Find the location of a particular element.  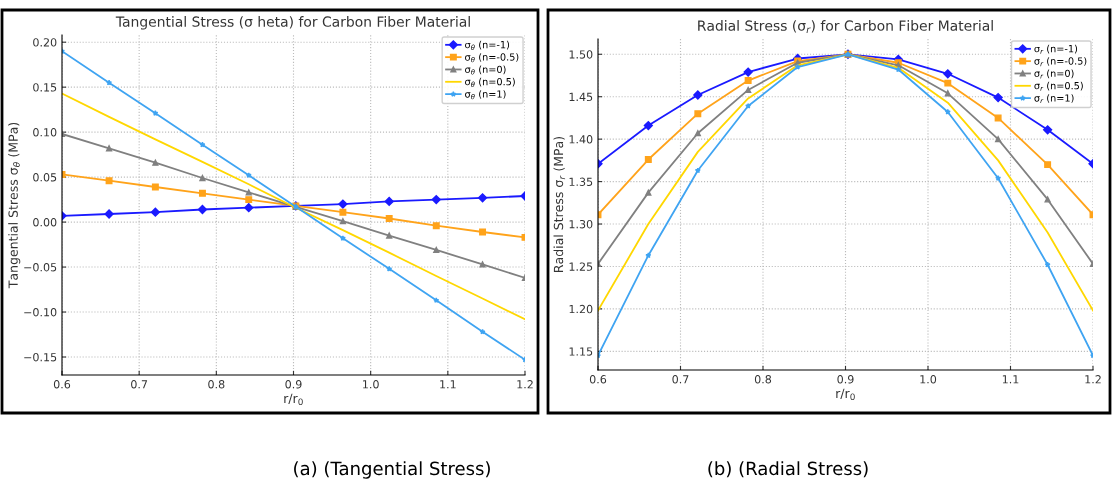

legend-label: σ$_{θ}$ (n=1) is located at coordinates (485, 95).